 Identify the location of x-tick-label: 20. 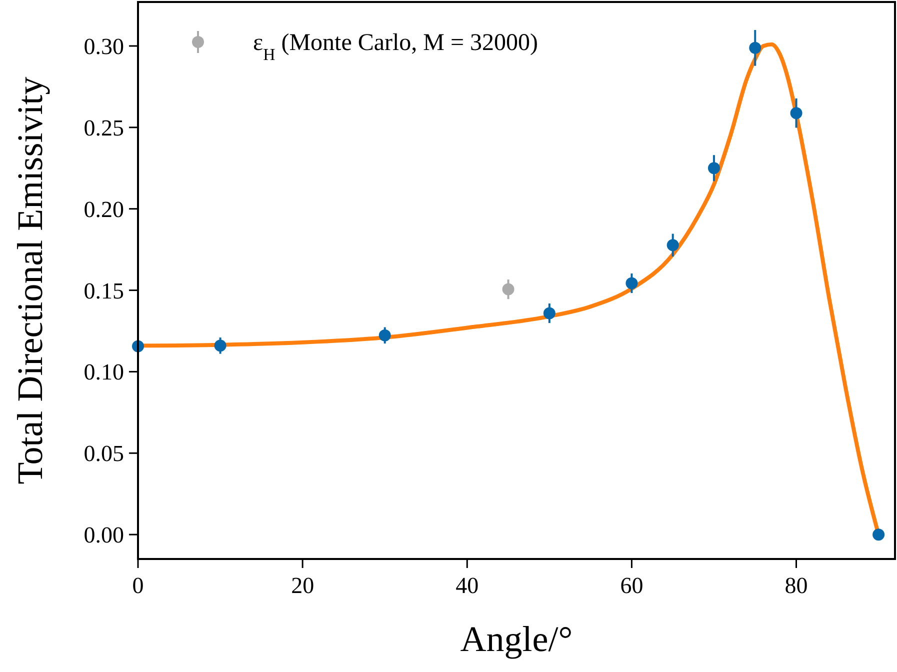
(302, 585).